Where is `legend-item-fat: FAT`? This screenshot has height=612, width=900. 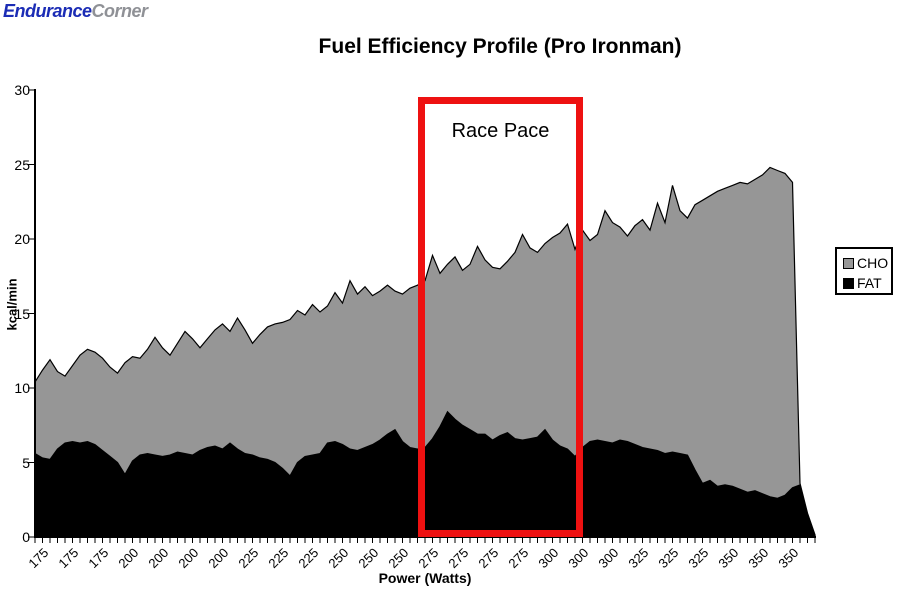
legend-item-fat: FAT is located at coordinates (867, 283).